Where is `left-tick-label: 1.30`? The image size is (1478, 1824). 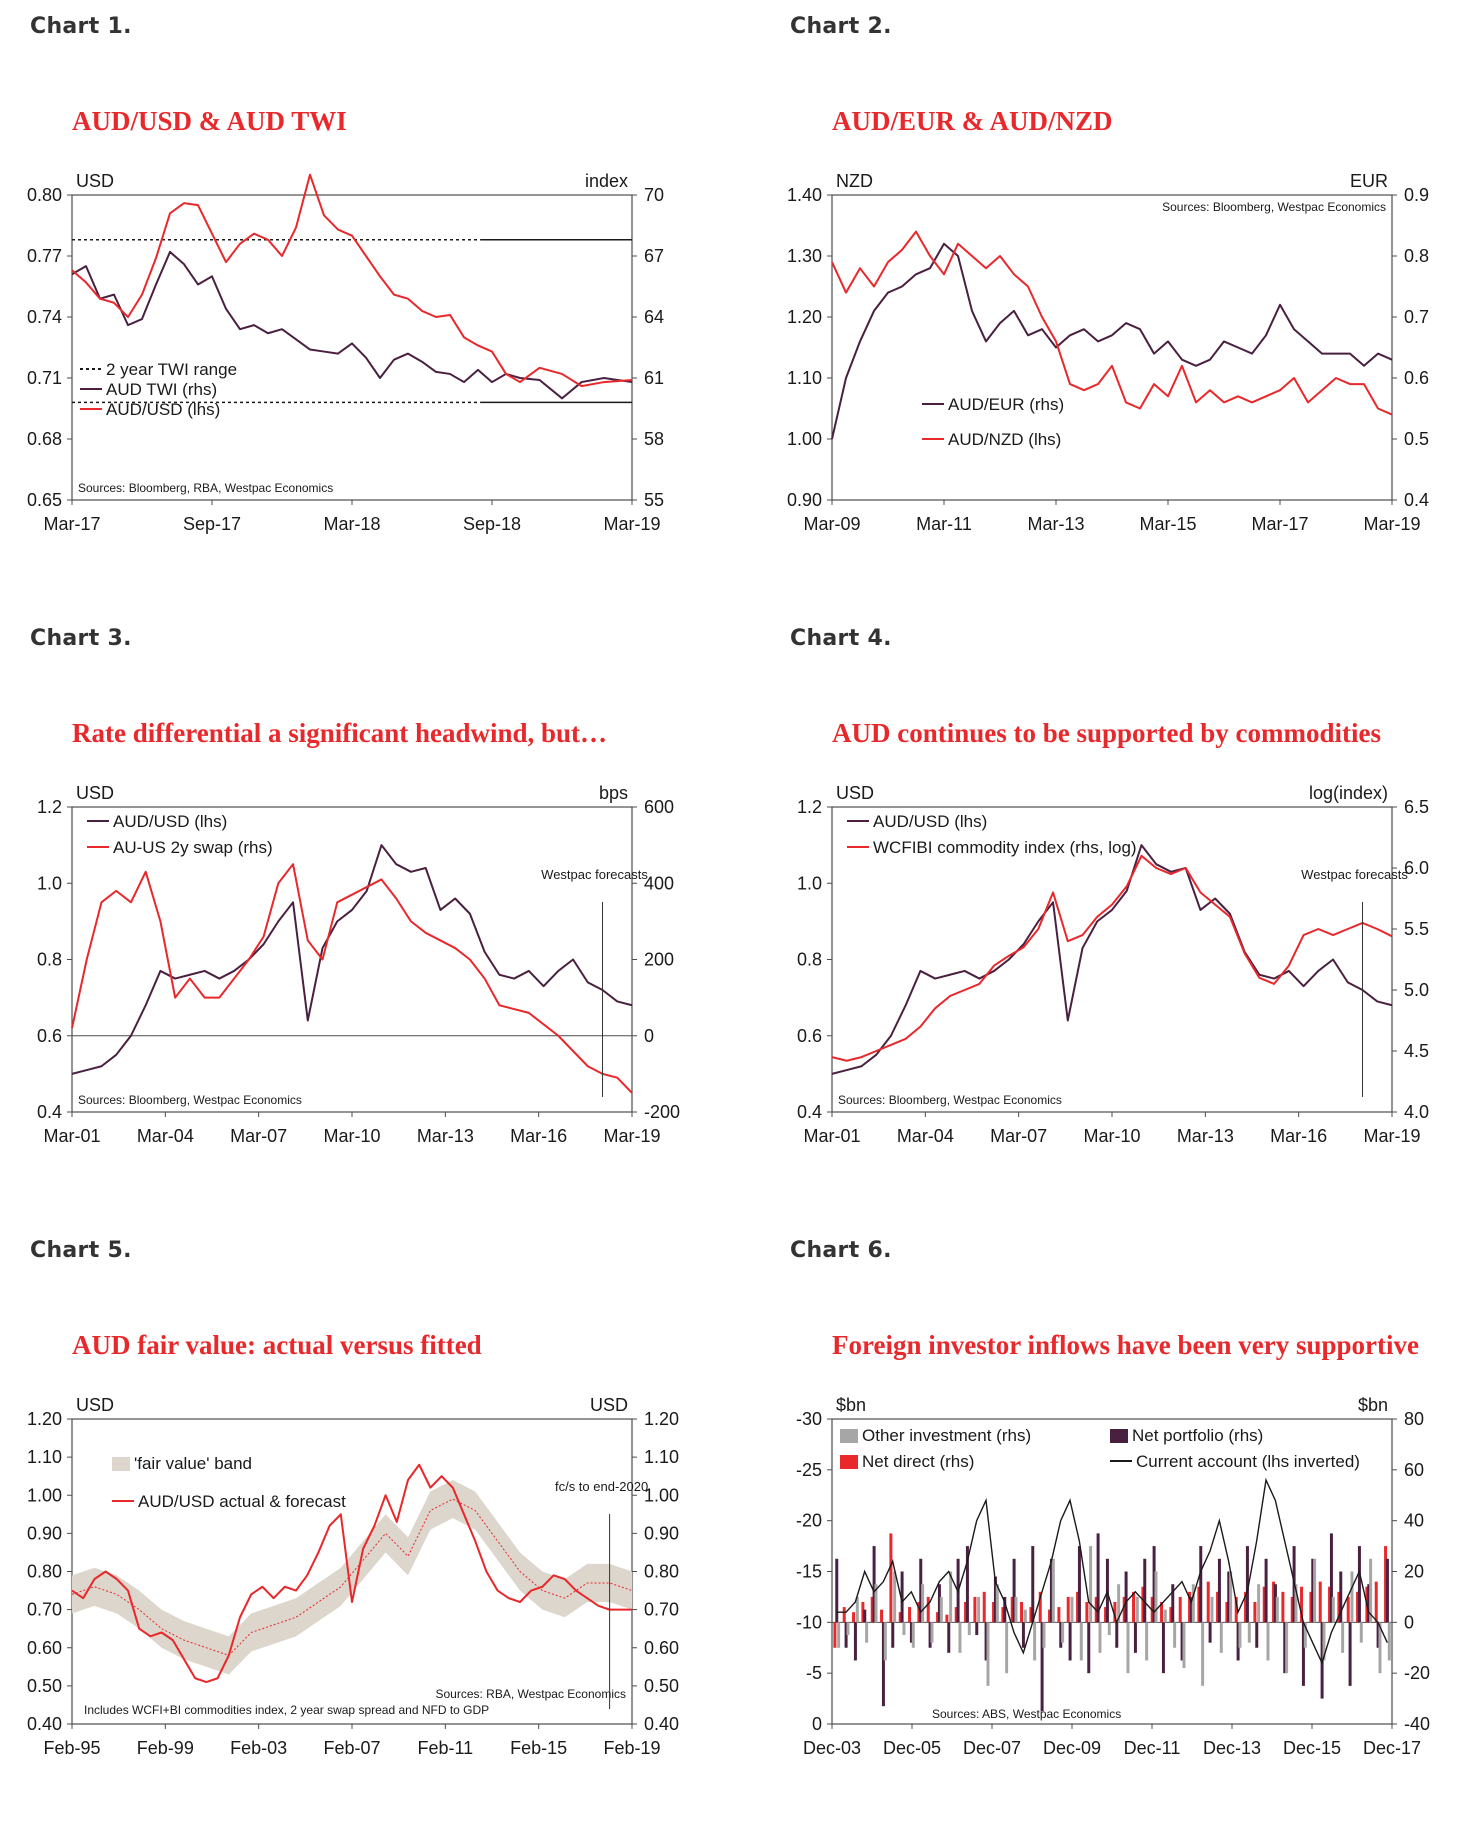
left-tick-label: 1.30 is located at coordinates (804, 256).